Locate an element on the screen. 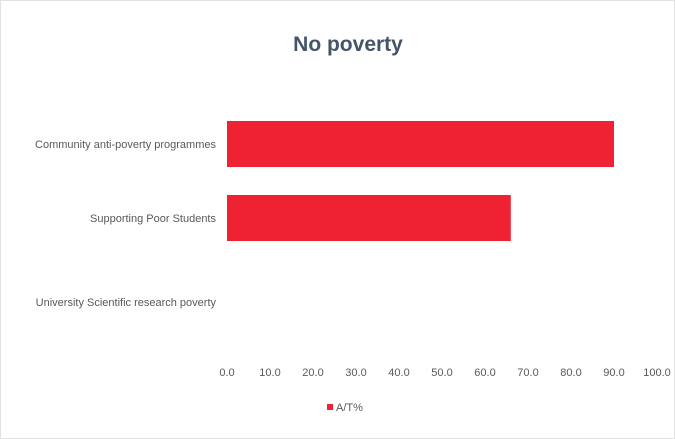  category-label: Community anti-poverty programmes is located at coordinates (125, 145).